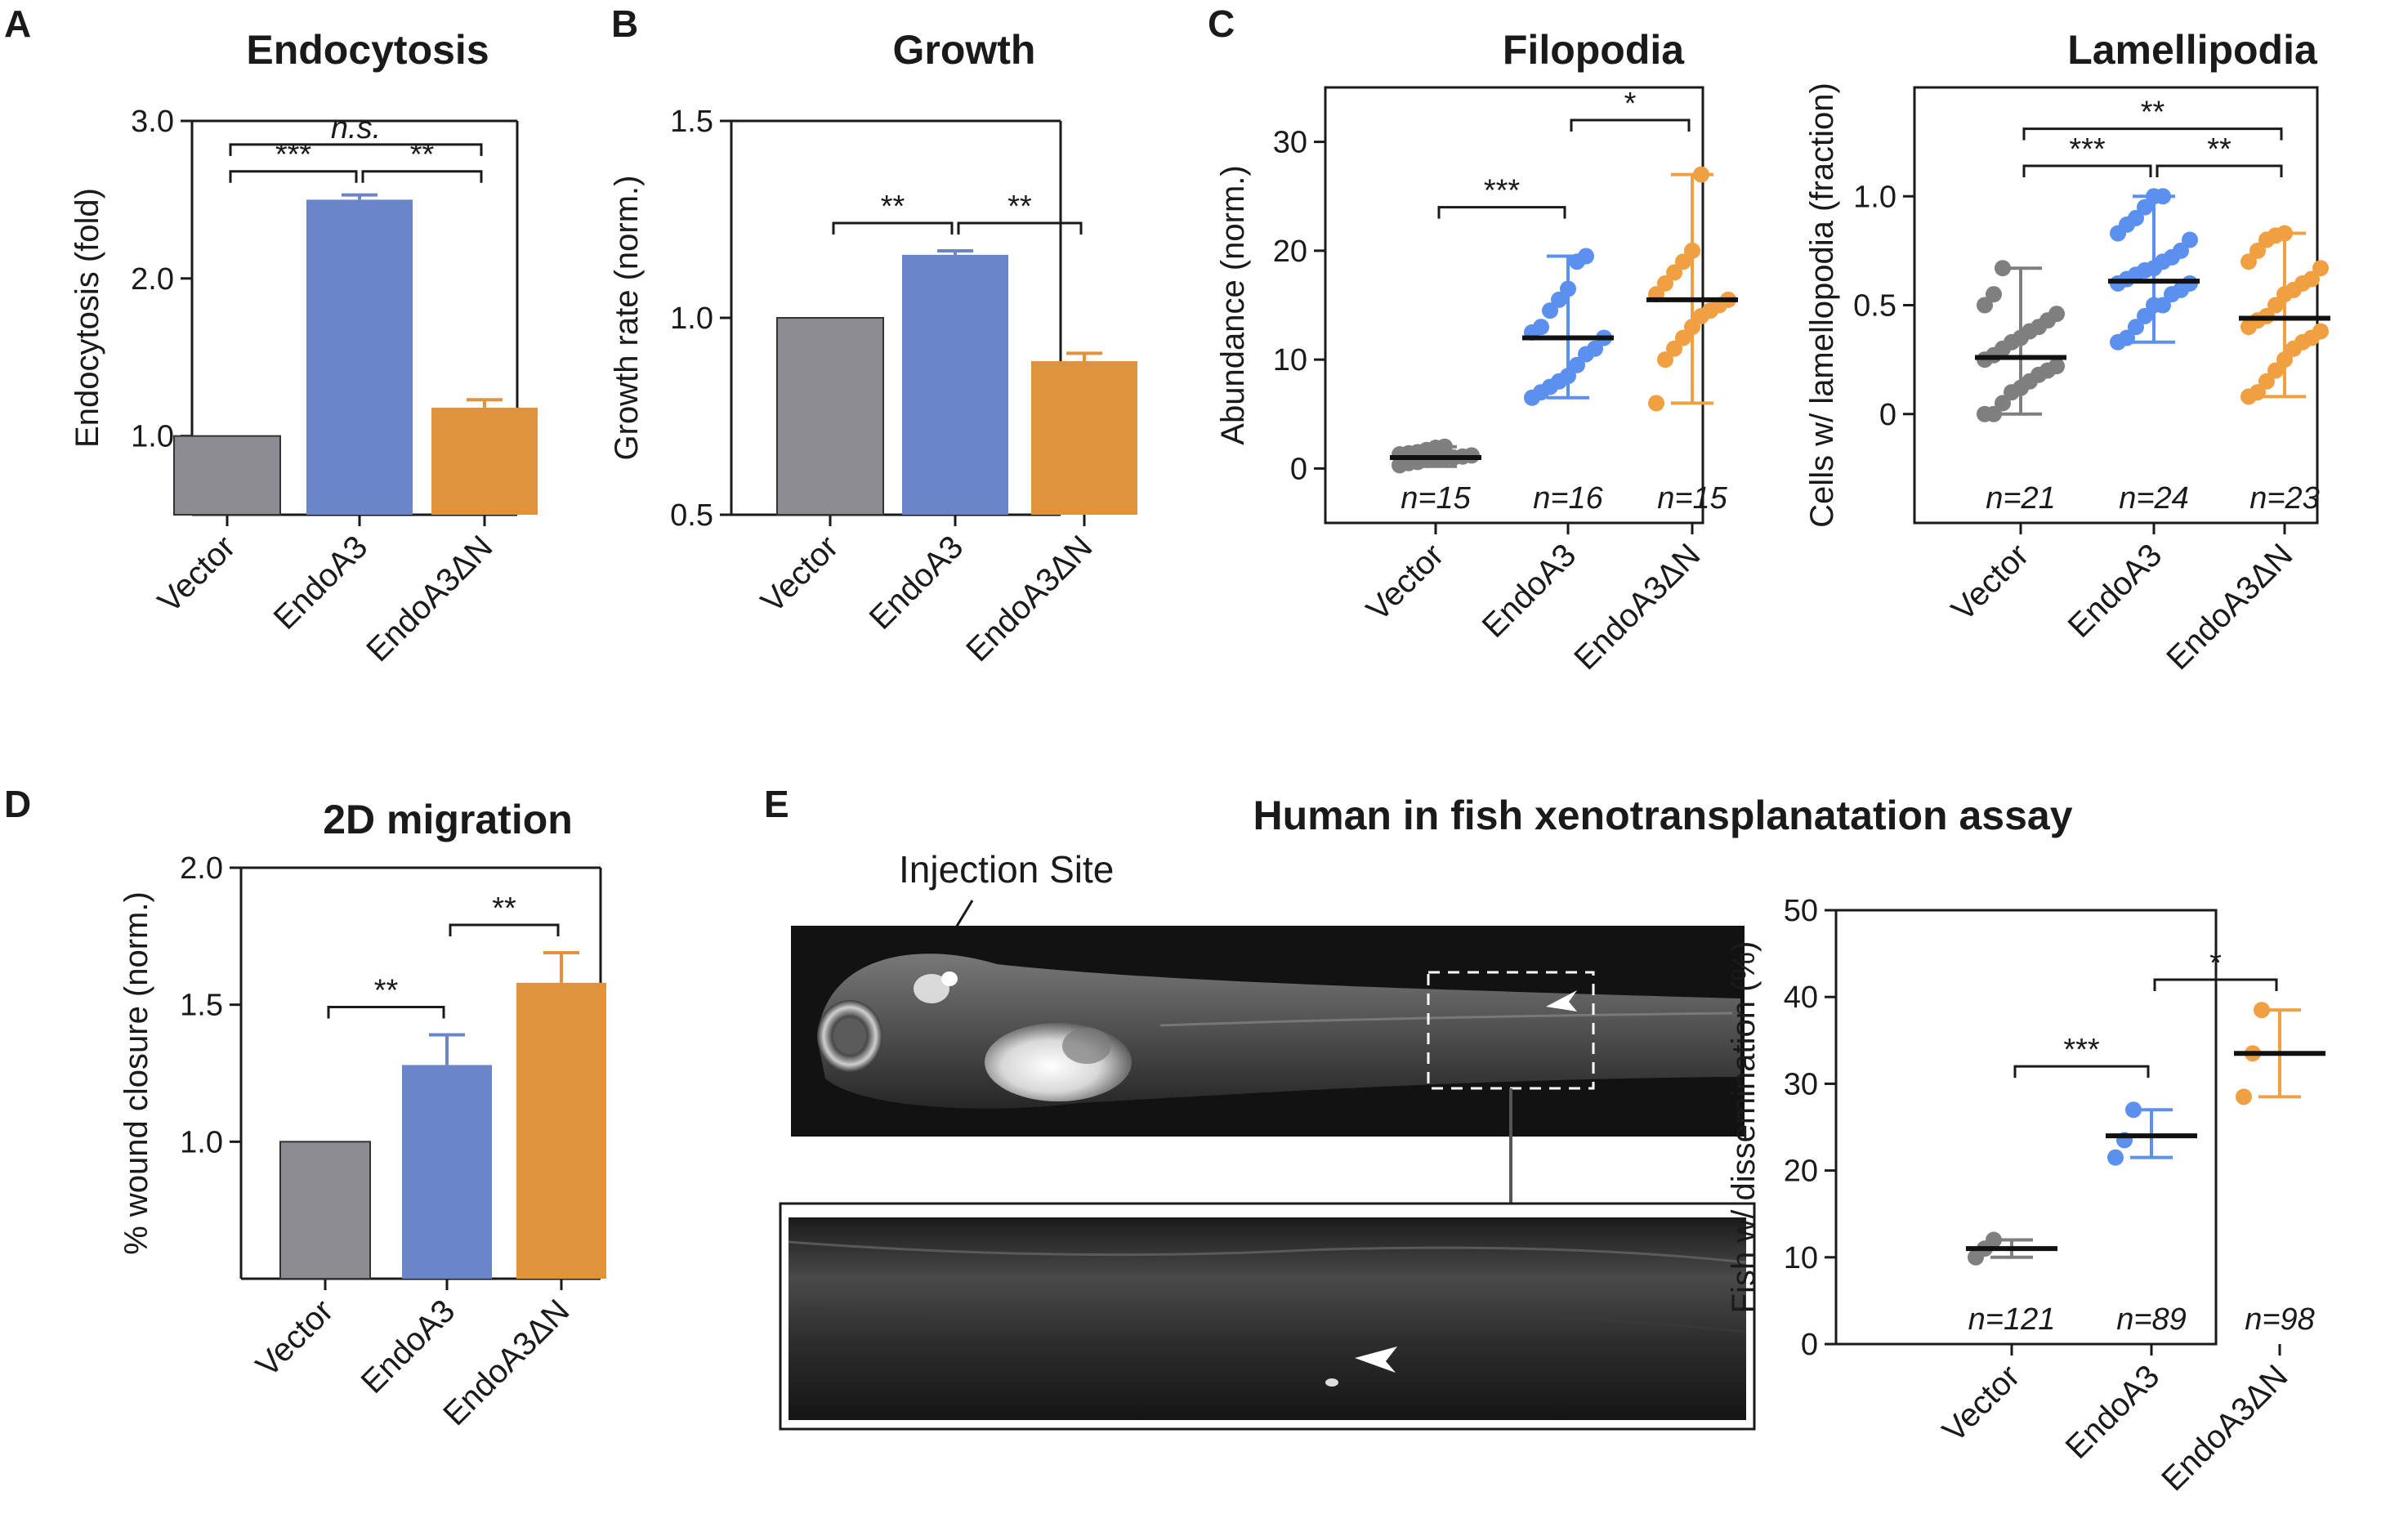 The width and height of the screenshot is (2408, 1532). I want to click on y-tick-label: 1.5, so click(691, 122).